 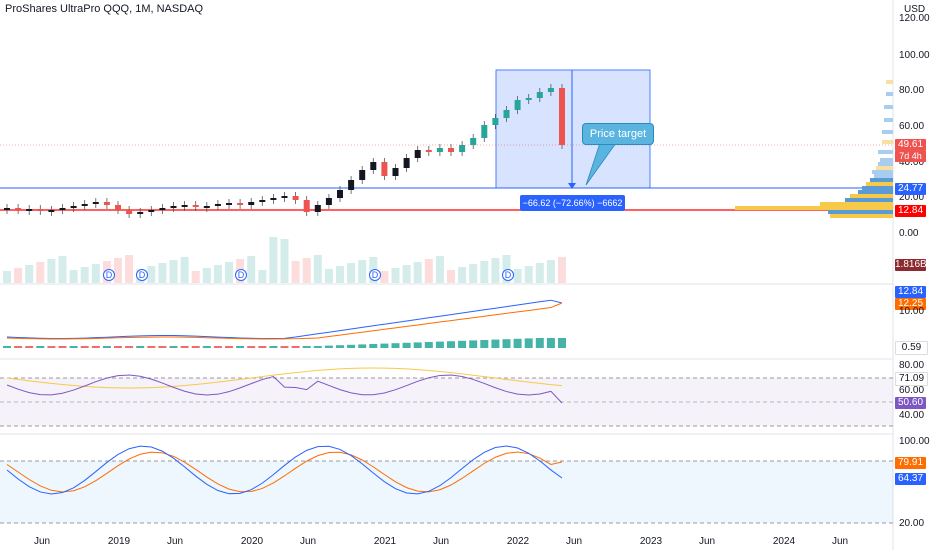 What do you see at coordinates (910, 211) in the screenshot?
I see `lower-level-badge: 12.84` at bounding box center [910, 211].